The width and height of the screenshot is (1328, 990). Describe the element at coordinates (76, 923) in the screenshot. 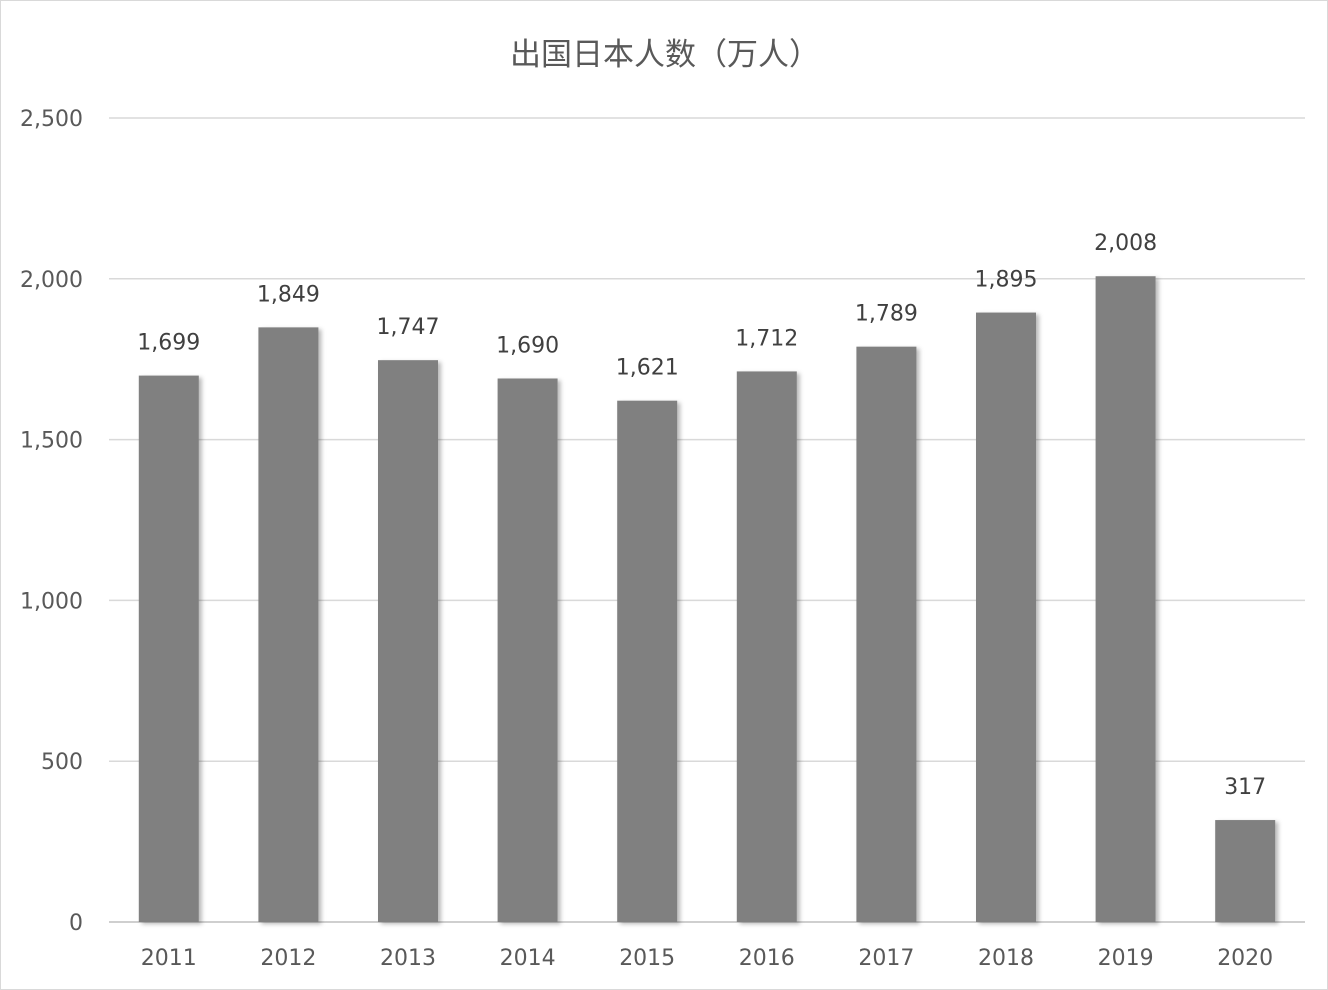

I see `y-tick-label: 0` at that location.